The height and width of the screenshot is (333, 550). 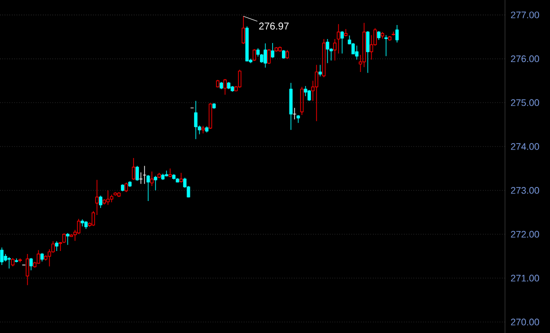 I want to click on y-tick-label: 275.00, so click(x=525, y=102).